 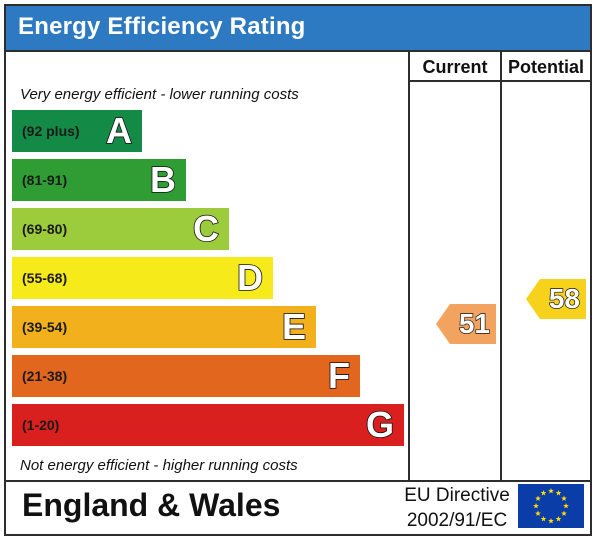 I want to click on band-letter-label: G, so click(x=380, y=424).